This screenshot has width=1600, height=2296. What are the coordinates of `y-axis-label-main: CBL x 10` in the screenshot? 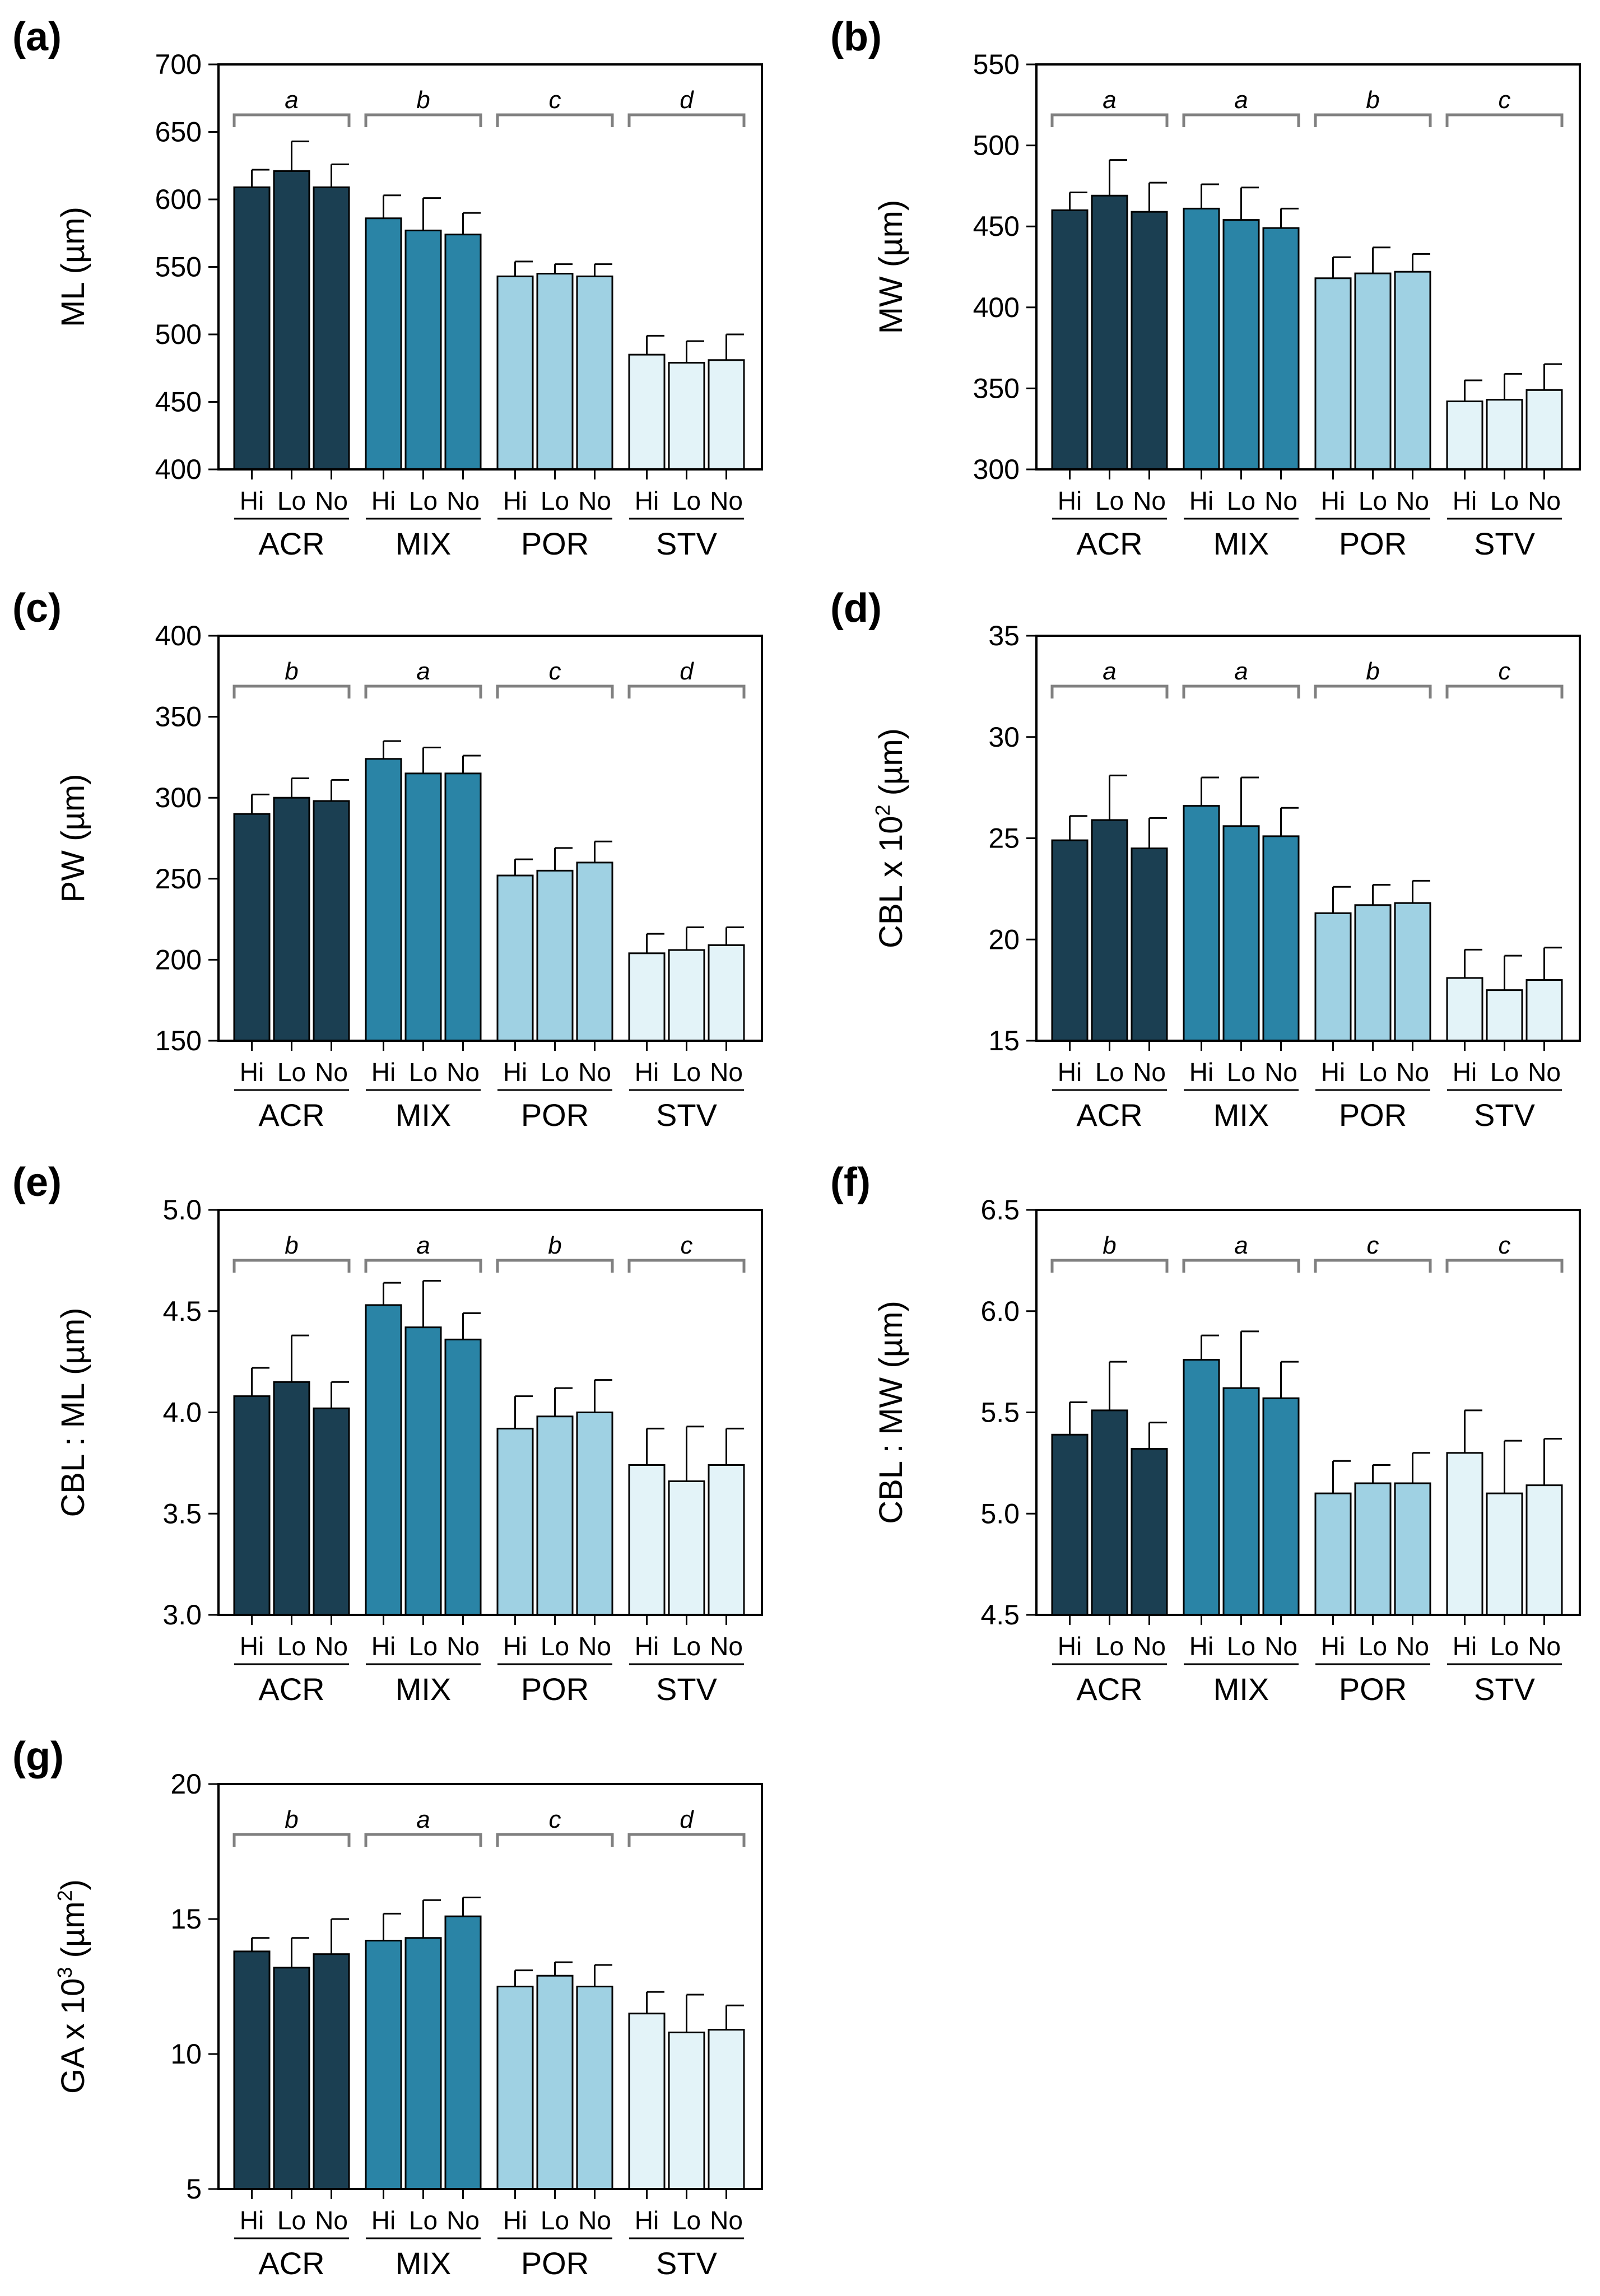 It's located at (891, 882).